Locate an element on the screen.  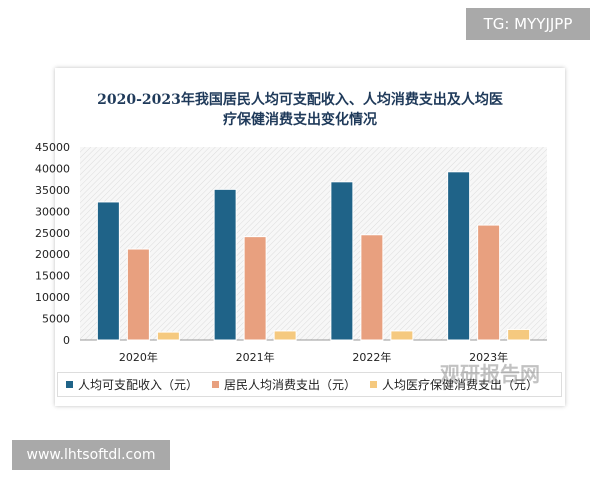
legend-item: 居民人均消费支出（元） is located at coordinates (284, 384).